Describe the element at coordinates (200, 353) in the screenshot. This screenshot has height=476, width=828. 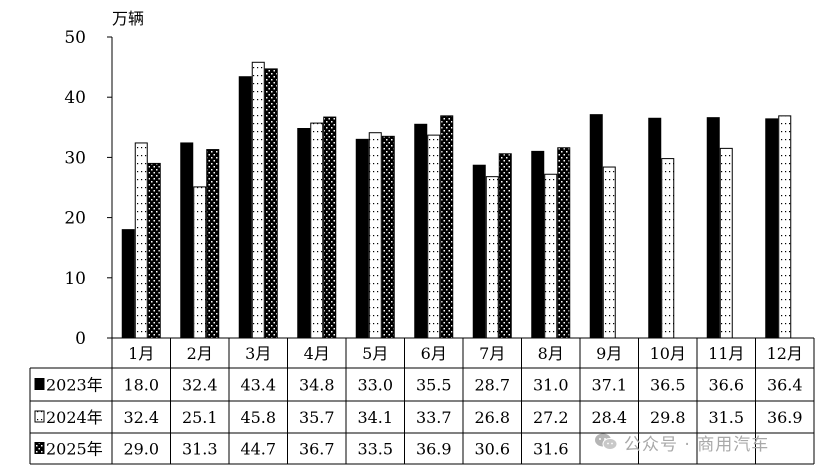
I see `x-tick-label: 2月` at that location.